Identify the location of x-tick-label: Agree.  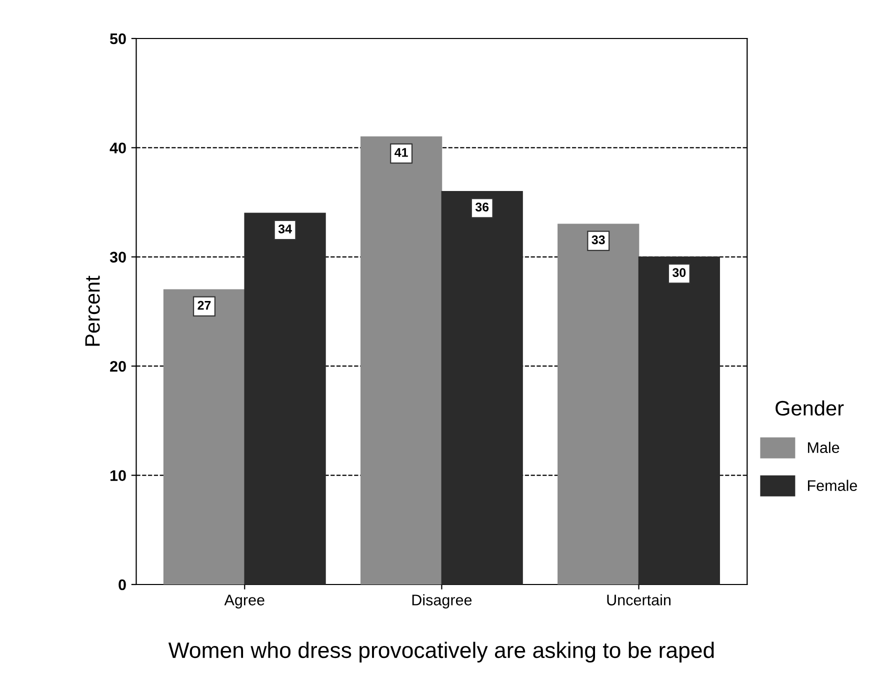
(244, 601).